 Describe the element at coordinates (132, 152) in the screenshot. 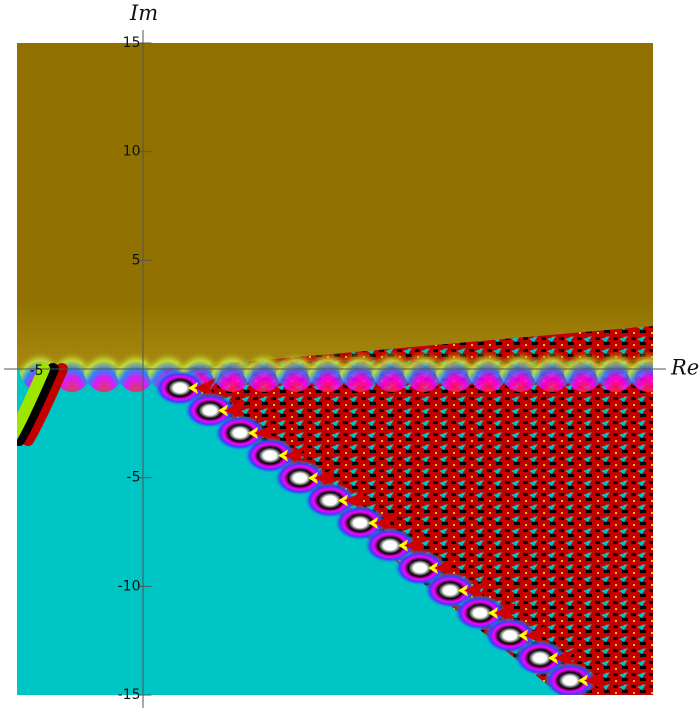

I see `y-tick-label: 10` at that location.